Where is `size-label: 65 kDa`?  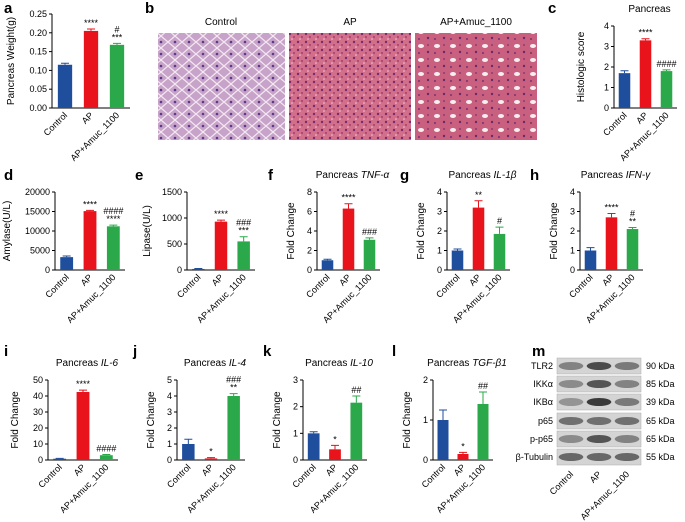 size-label: 65 kDa is located at coordinates (660, 421).